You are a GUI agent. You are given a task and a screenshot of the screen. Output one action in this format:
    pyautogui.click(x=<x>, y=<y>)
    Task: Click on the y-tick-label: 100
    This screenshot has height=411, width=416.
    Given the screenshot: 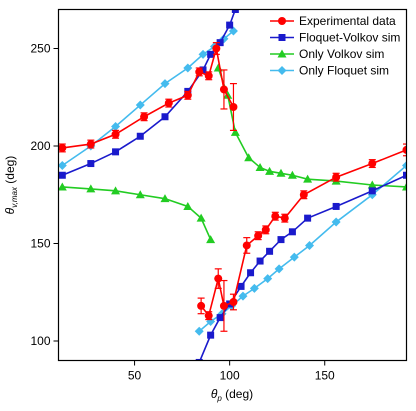 What is the action you would take?
    pyautogui.click(x=40, y=341)
    